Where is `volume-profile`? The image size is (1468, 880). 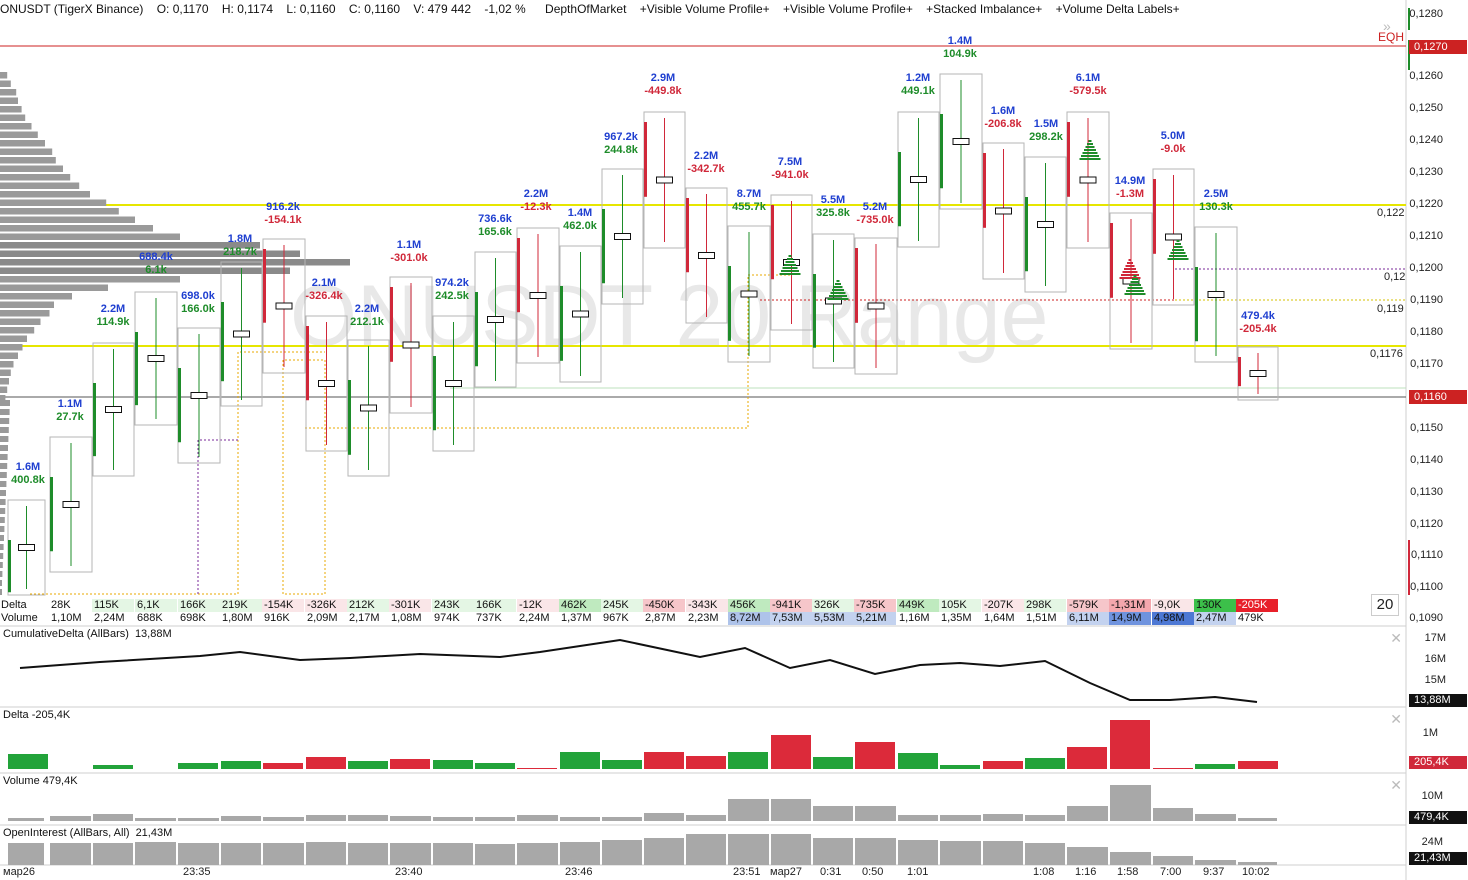 volume-profile is located at coordinates (175, 333).